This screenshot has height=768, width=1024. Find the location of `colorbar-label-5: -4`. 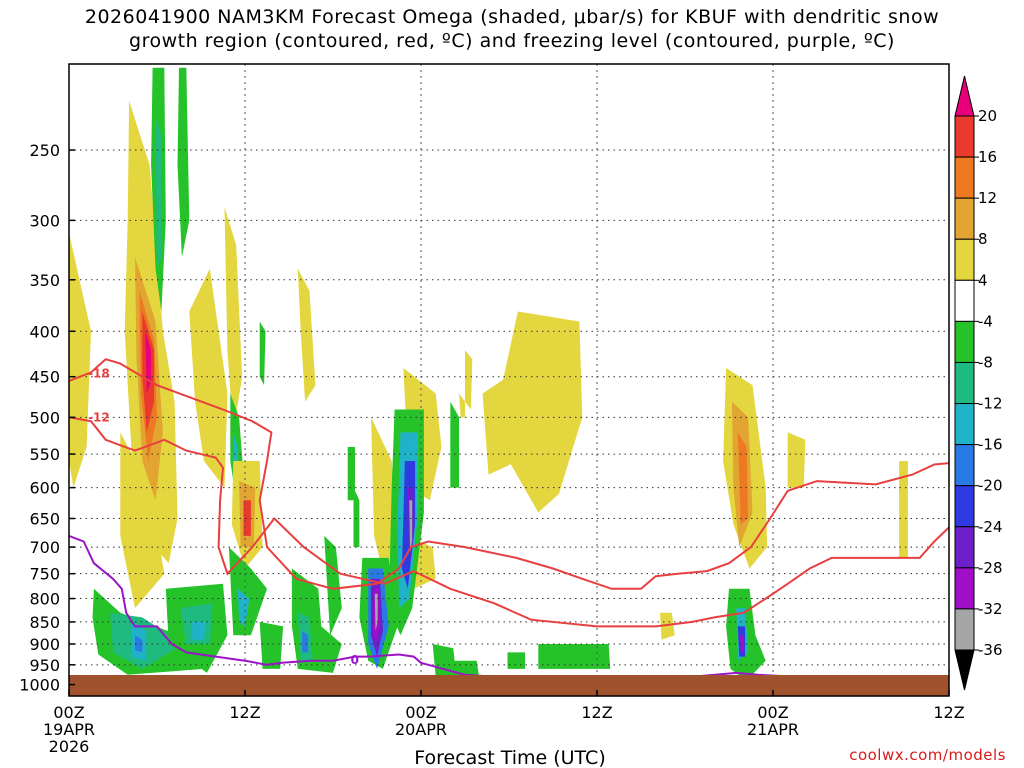

colorbar-label-5: -4 is located at coordinates (985, 321).